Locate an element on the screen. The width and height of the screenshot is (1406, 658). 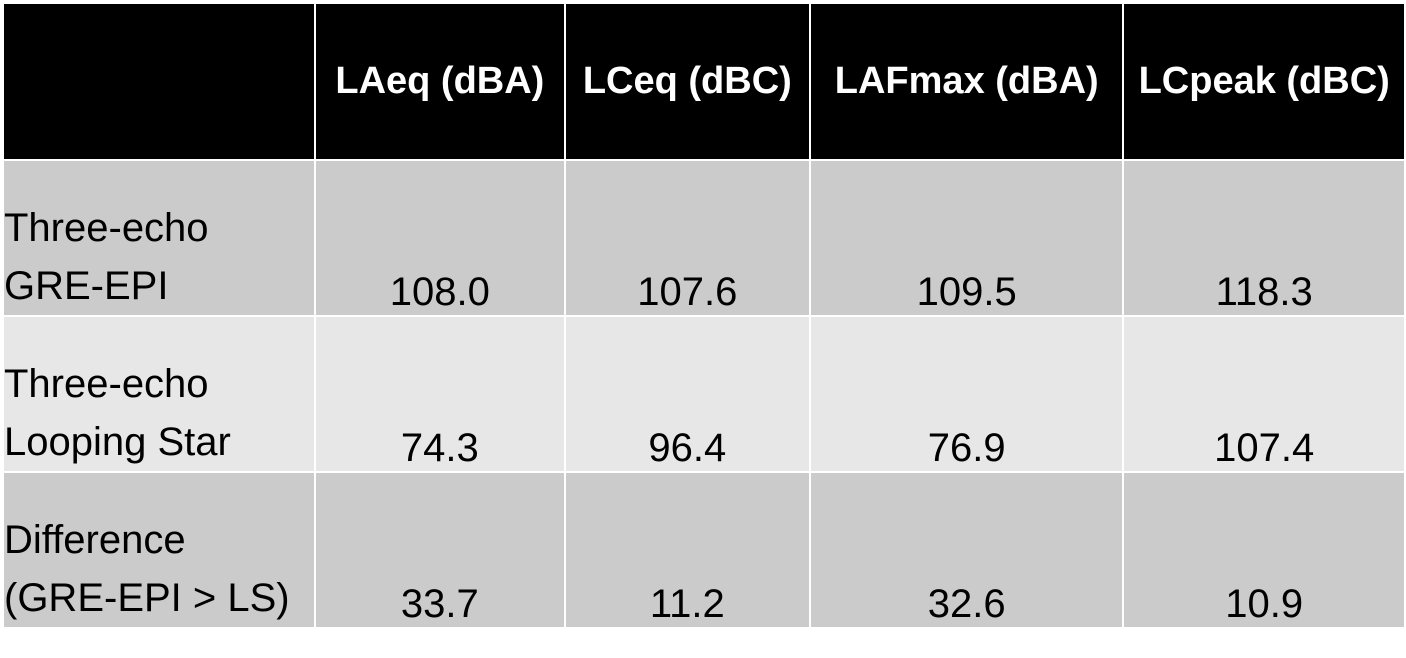
row-label-line2: GRE-EPI is located at coordinates (86, 286).